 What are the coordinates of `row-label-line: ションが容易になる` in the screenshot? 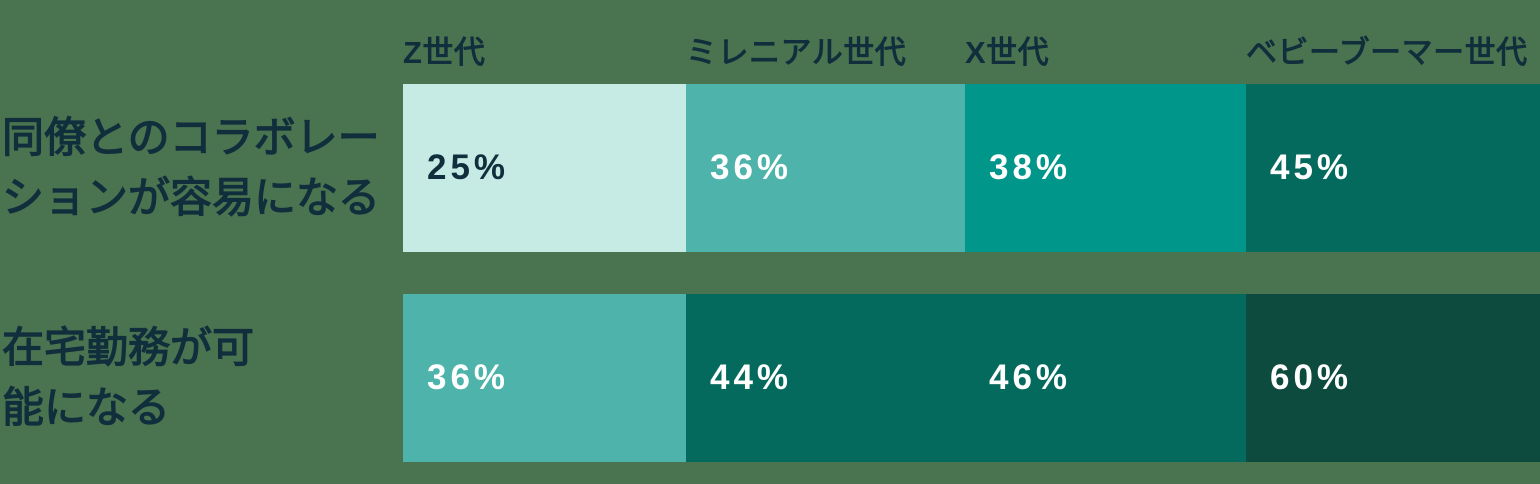 It's located at (191, 197).